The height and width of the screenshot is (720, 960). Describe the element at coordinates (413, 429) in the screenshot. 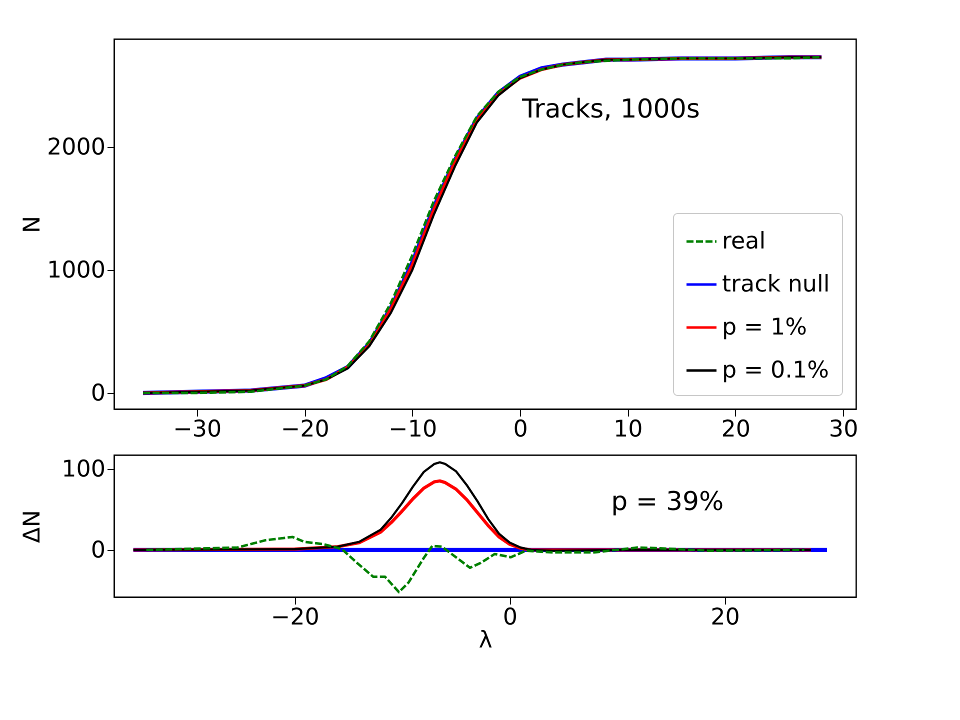

I see `x-tick-label: −10` at that location.